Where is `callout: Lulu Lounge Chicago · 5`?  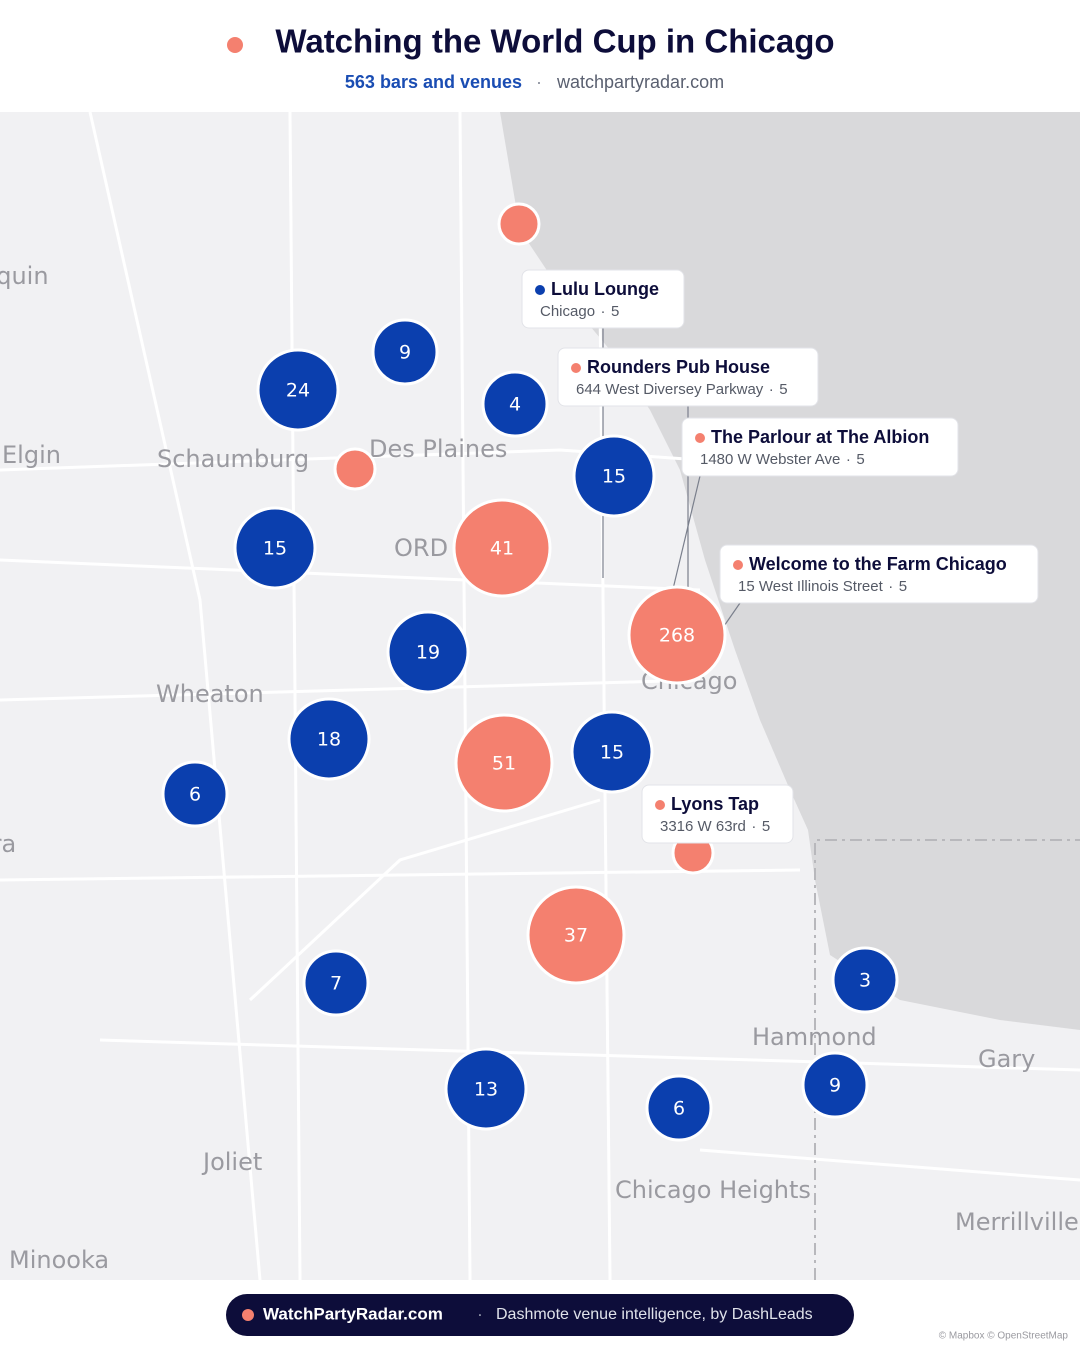
callout: Lulu Lounge Chicago · 5 is located at coordinates (603, 299).